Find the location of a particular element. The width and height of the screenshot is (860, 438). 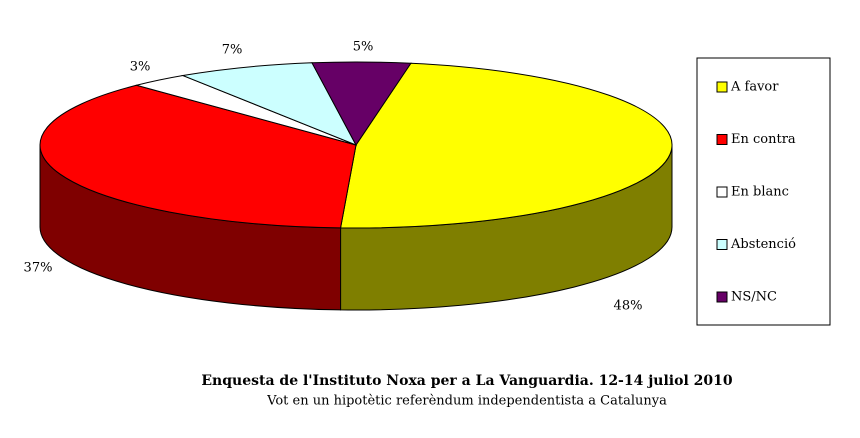

data-label: 3% is located at coordinates (140, 67).